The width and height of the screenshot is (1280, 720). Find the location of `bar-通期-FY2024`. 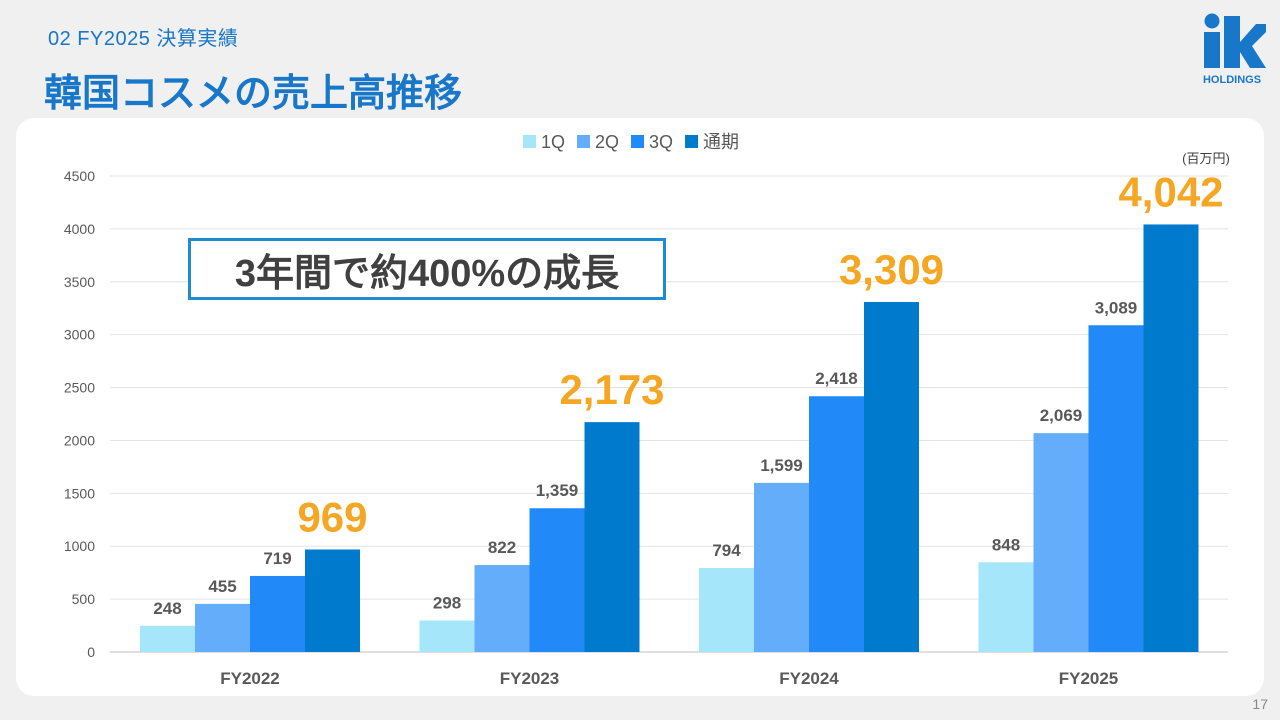

bar-通期-FY2024 is located at coordinates (891, 476).